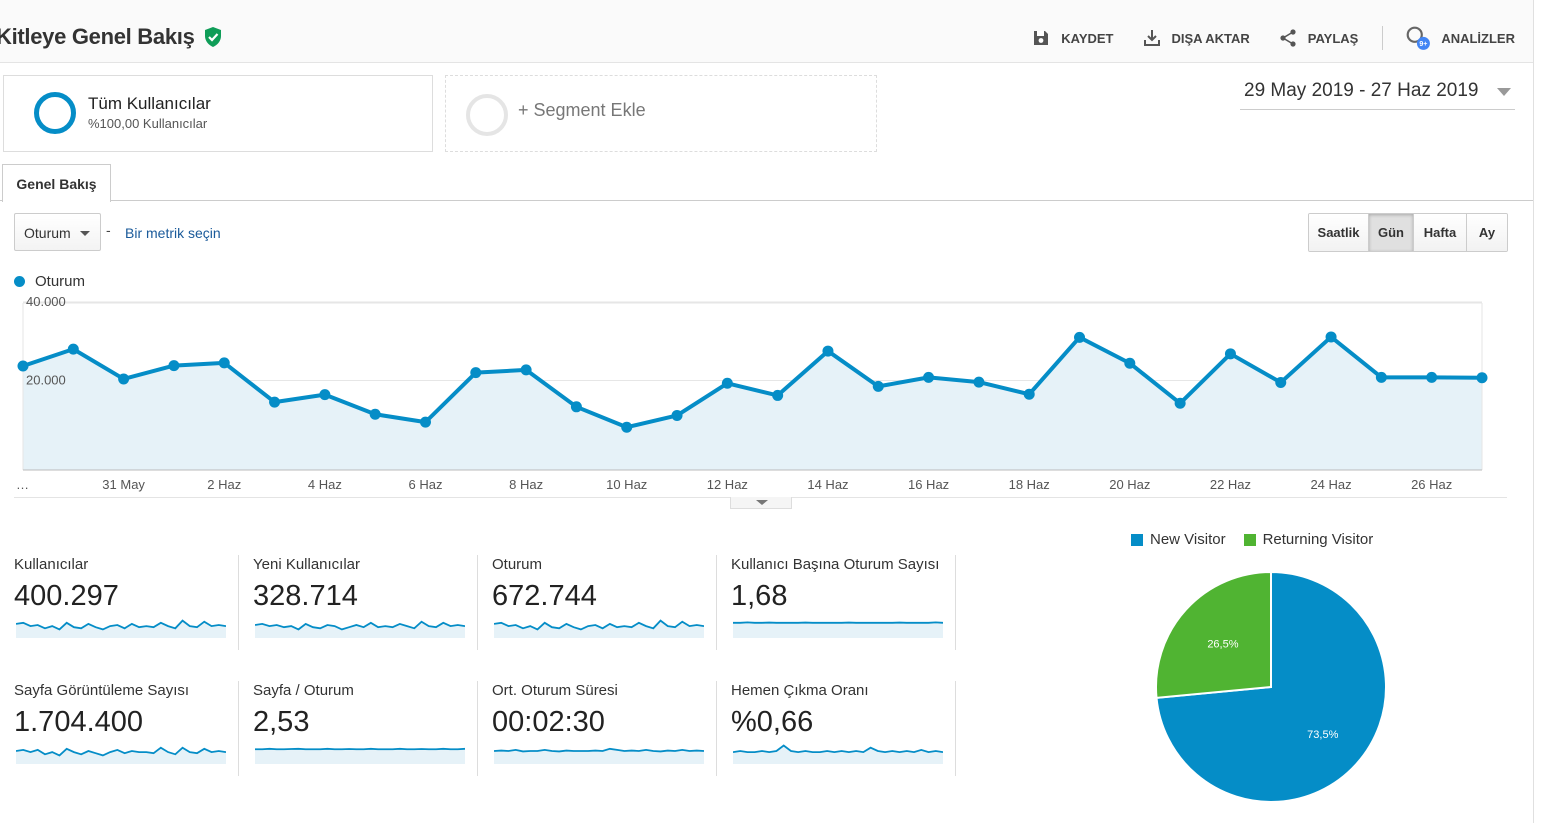  I want to click on export-button: DIŞA AKTAR, so click(1196, 38).